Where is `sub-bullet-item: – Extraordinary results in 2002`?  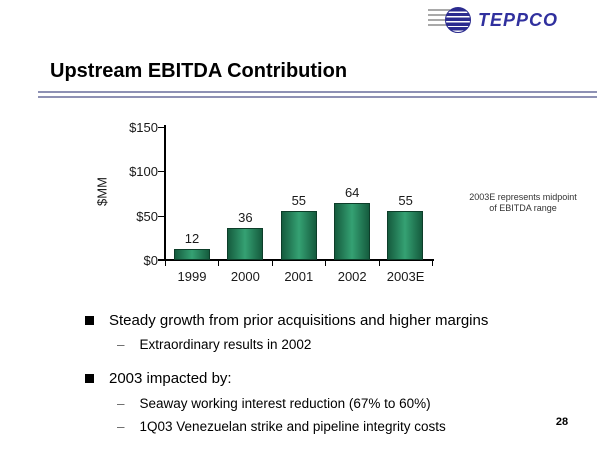
sub-bullet-item: – Extraordinary results in 2002 is located at coordinates (214, 344).